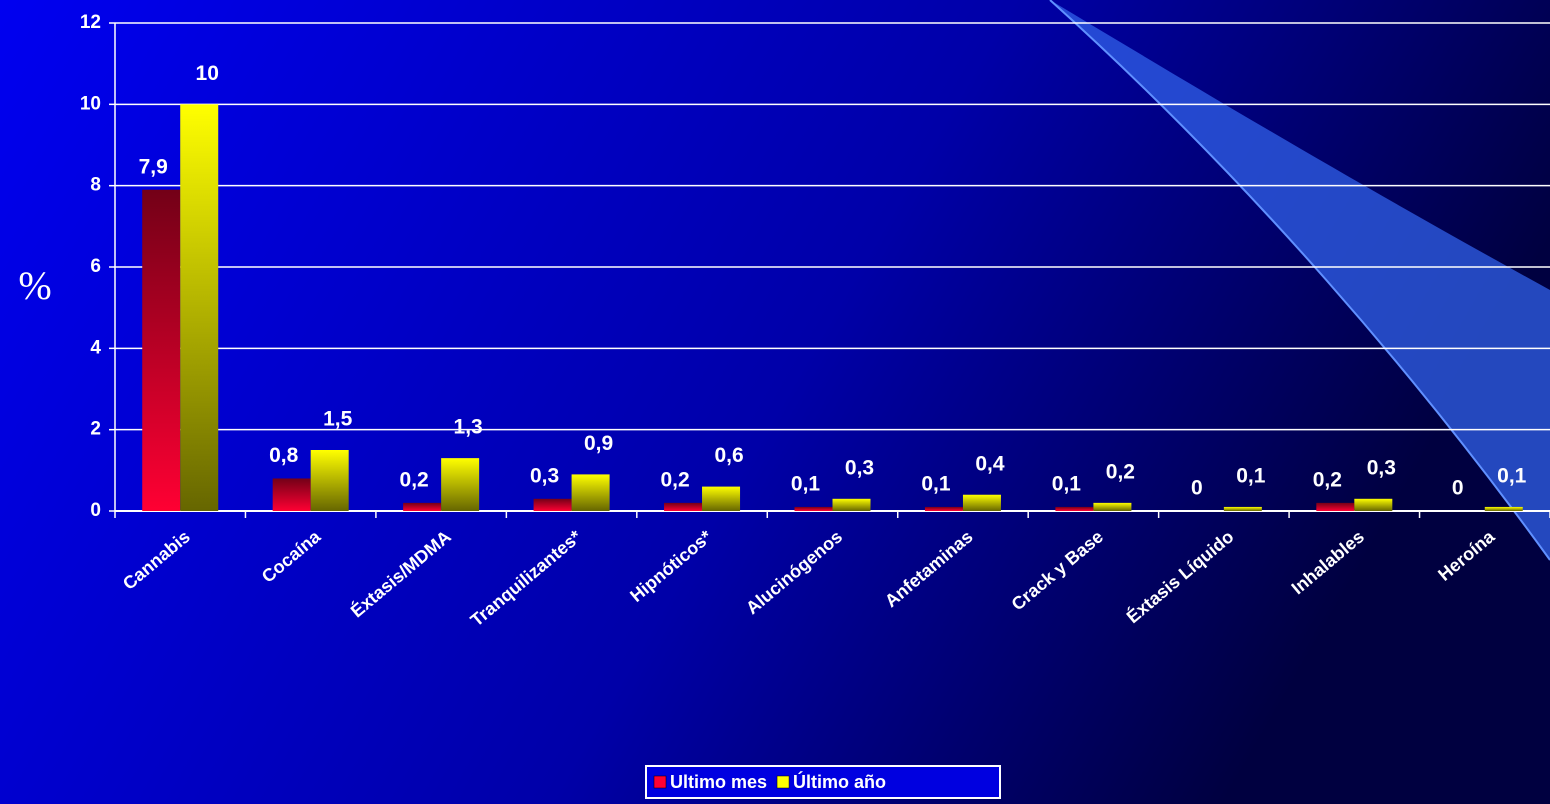  Describe the element at coordinates (718, 782) in the screenshot. I see `legend-label: Ultimo mes` at that location.